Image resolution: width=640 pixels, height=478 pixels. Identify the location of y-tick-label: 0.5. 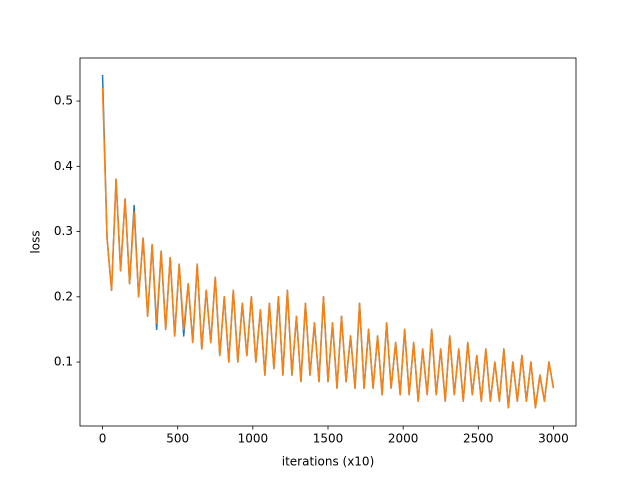
(63, 101).